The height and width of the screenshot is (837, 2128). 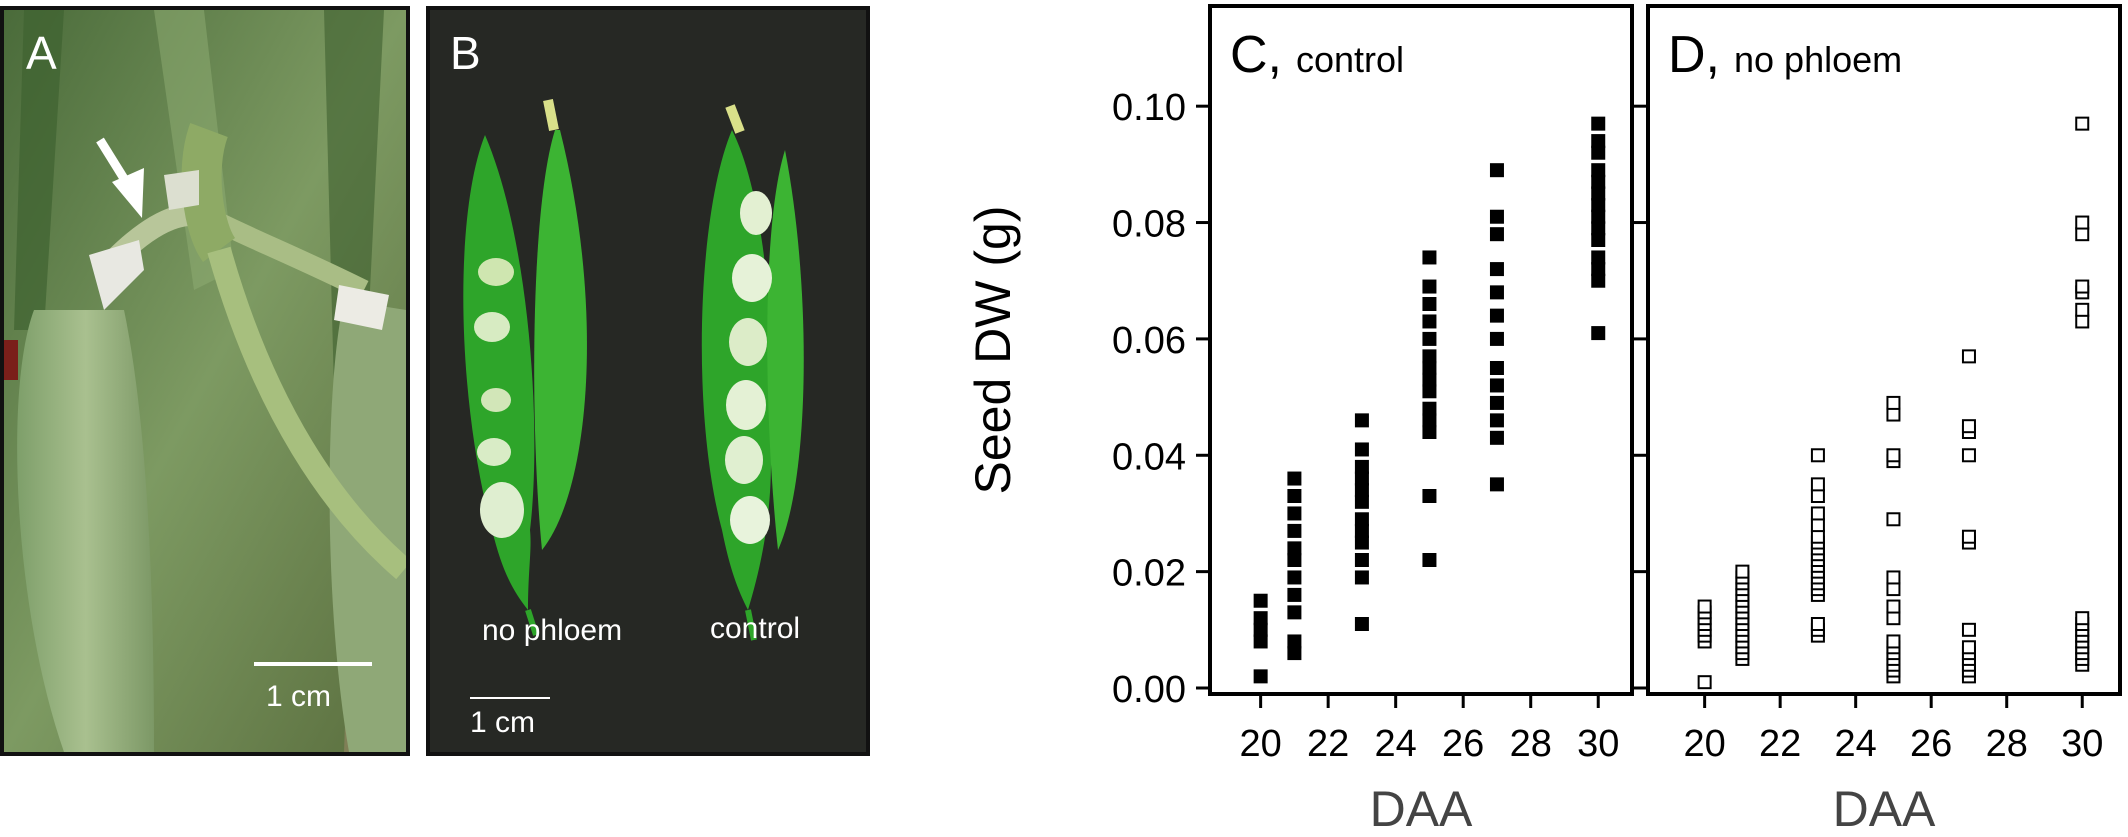 What do you see at coordinates (552, 630) in the screenshot?
I see `no-phloem-label: no phloem` at bounding box center [552, 630].